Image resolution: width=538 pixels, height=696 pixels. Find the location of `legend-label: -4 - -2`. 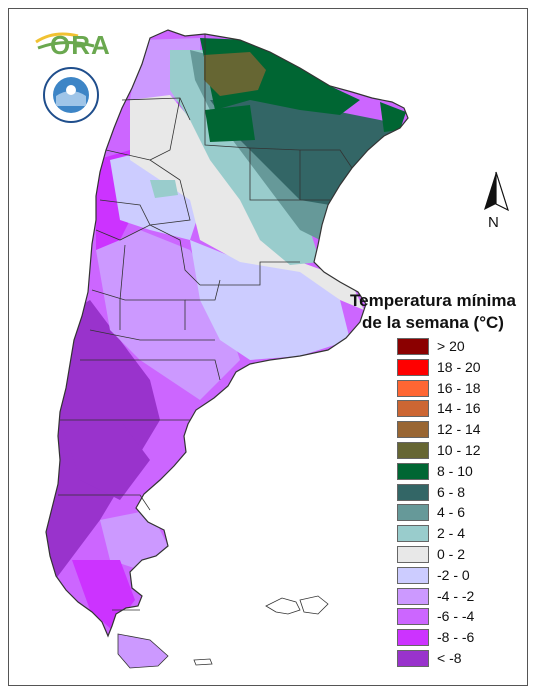

legend-label: -4 - -2 is located at coordinates (456, 595).